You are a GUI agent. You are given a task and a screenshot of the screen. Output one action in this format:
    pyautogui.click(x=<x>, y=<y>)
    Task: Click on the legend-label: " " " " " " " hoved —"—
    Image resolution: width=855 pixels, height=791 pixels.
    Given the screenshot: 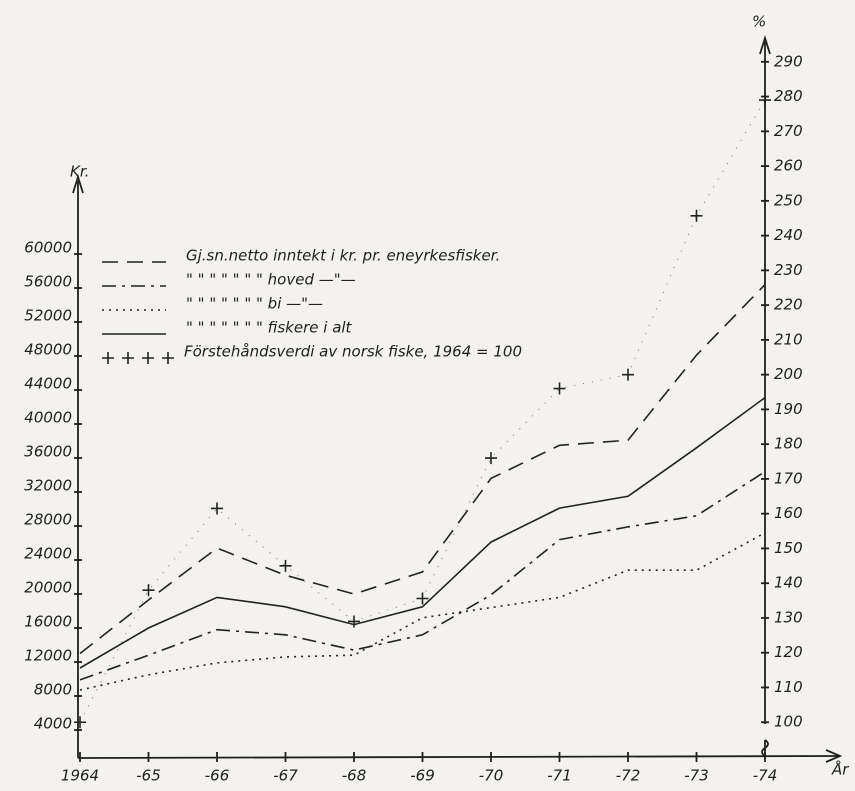 What is the action you would take?
    pyautogui.click(x=271, y=280)
    